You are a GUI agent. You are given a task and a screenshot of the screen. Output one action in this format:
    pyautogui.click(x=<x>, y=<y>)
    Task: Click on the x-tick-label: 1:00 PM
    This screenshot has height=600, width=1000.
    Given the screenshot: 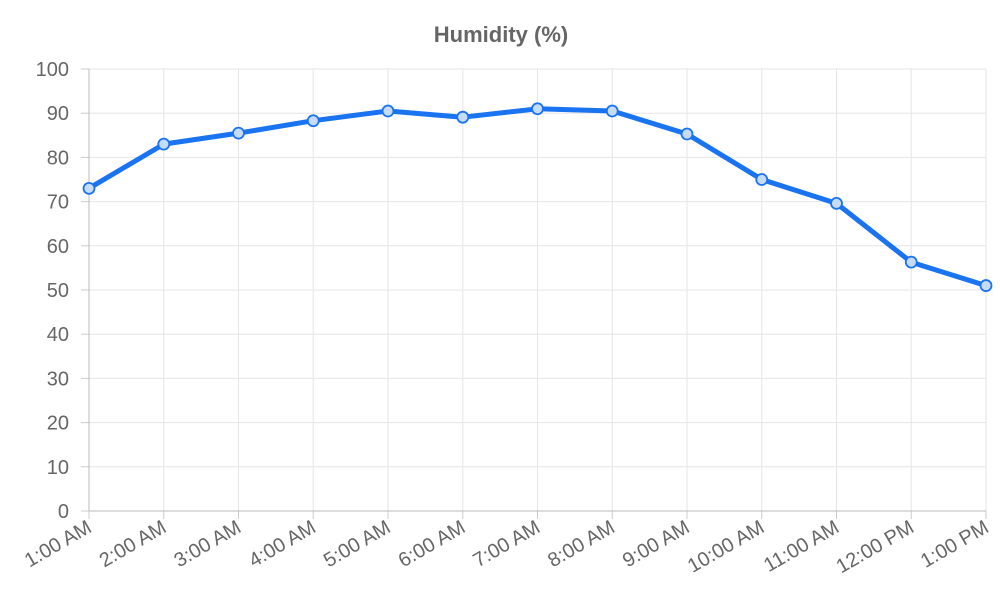 What is the action you would take?
    pyautogui.click(x=955, y=544)
    